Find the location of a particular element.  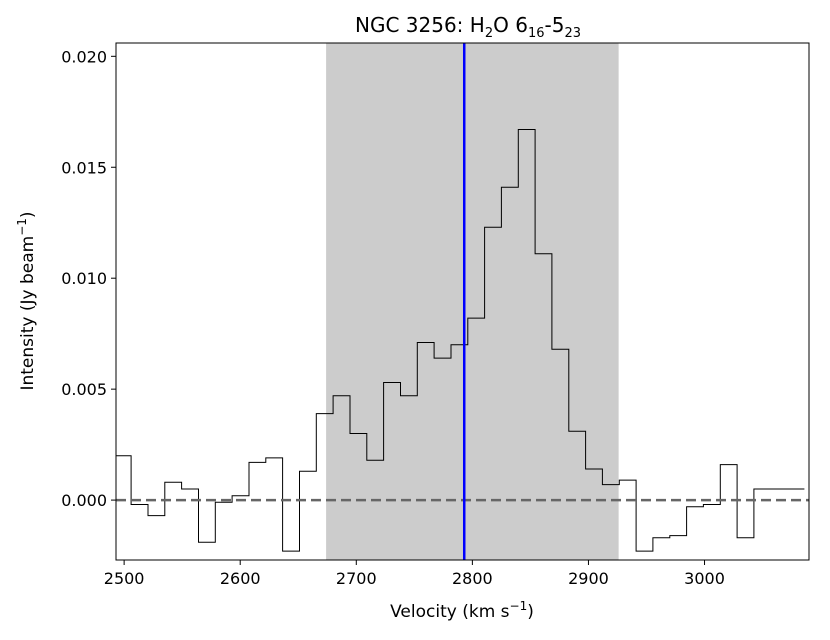

chart-title: NGC 3256: H2O 616-523 is located at coordinates (468, 27).